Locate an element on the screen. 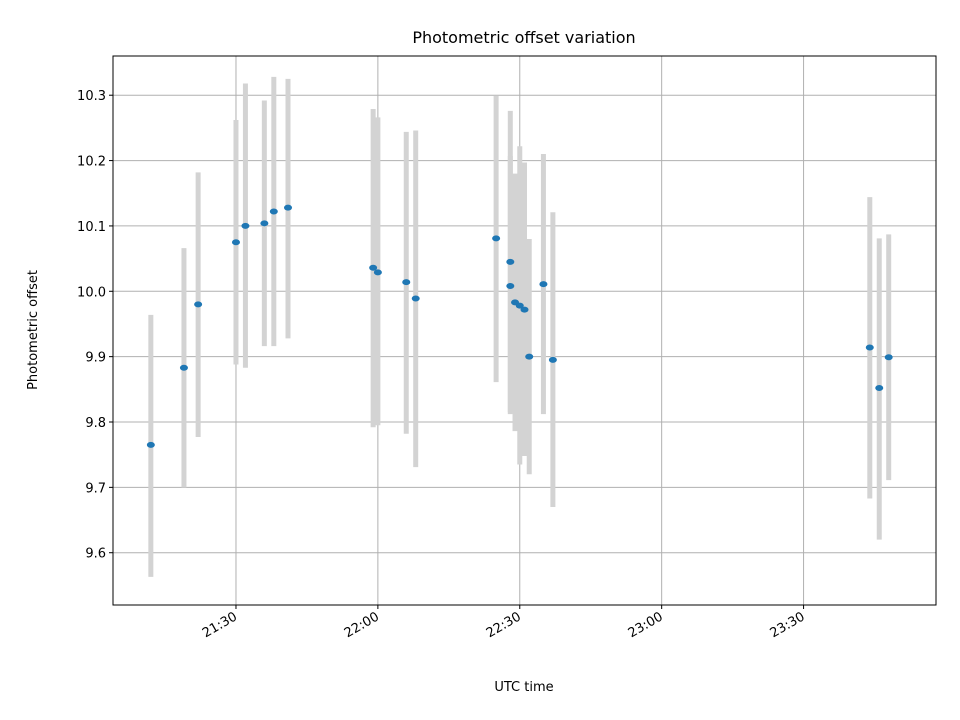 Image resolution: width=960 pixels, height=720 pixels. y-tick-label: 10.0 is located at coordinates (91, 292).